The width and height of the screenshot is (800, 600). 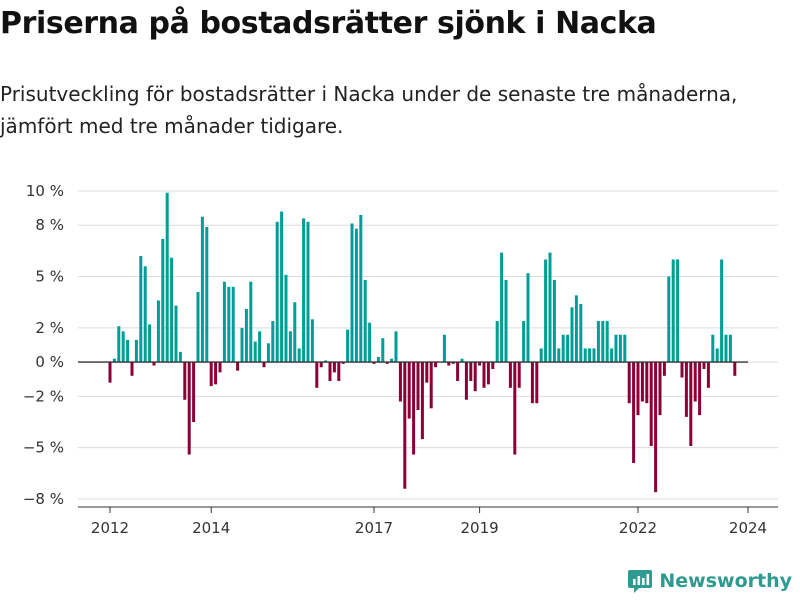 What do you see at coordinates (638, 528) in the screenshot?
I see `x-tick-label: 2022` at bounding box center [638, 528].